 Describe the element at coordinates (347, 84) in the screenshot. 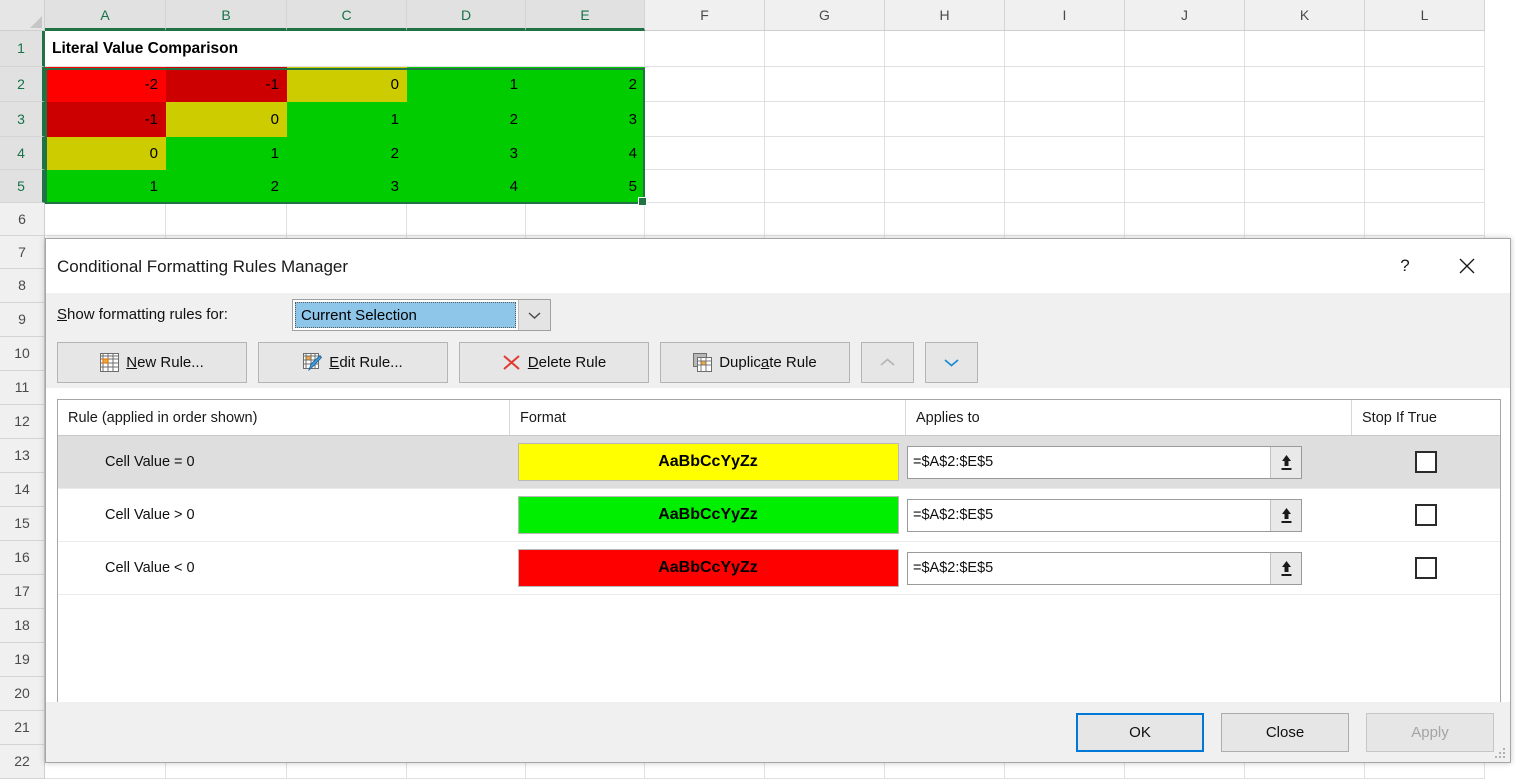

I see `cell-C2: 0` at that location.